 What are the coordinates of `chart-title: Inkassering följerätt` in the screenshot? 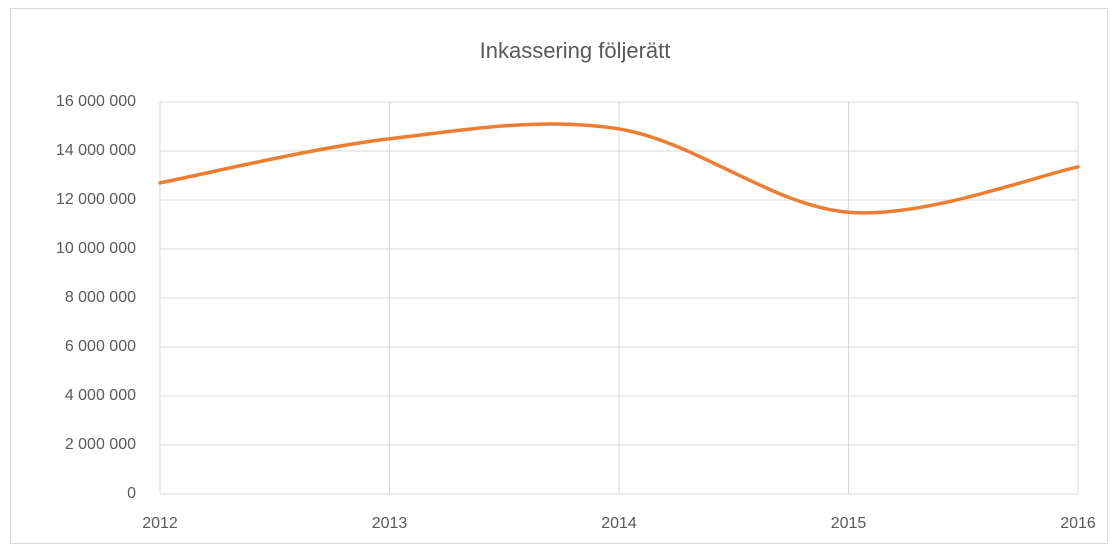 It's located at (575, 50).